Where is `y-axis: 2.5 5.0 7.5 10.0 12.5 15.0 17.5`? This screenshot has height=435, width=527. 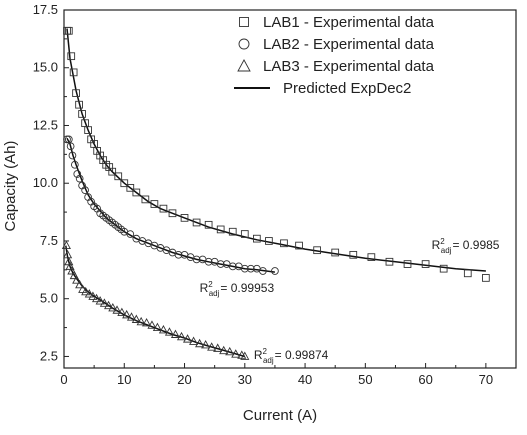
y-axis: 2.5 5.0 7.5 10.0 12.5 15.0 17.5 is located at coordinates (51, 182).